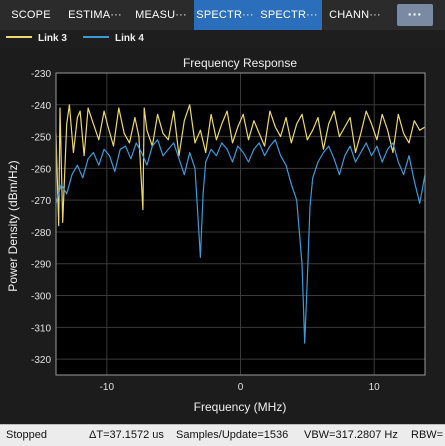  What do you see at coordinates (19, 37) in the screenshot?
I see `legend-swatch-link3` at bounding box center [19, 37].